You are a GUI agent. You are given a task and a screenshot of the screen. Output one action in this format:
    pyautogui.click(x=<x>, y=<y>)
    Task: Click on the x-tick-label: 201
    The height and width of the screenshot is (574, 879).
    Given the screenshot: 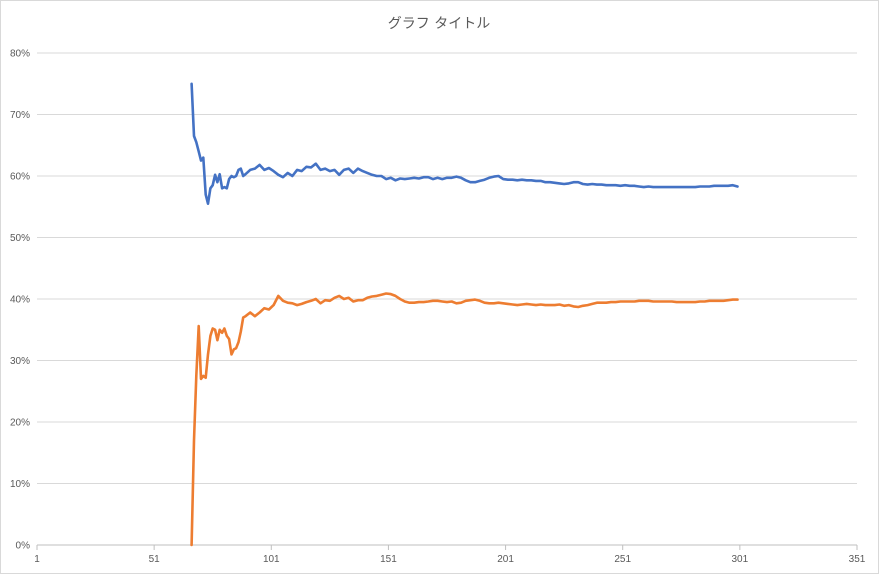 What is the action you would take?
    pyautogui.click(x=505, y=559)
    